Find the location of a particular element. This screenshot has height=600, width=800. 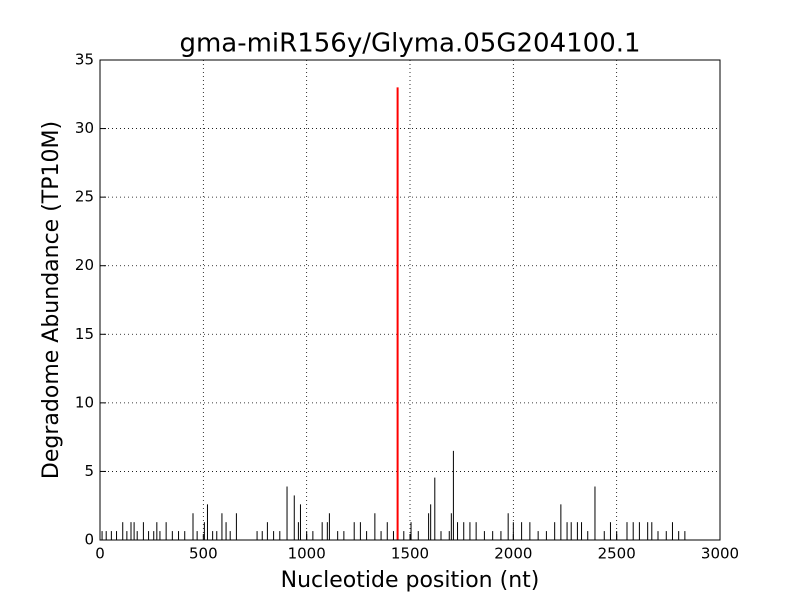

y-axis-label: Degradome Abundance (TP10M) is located at coordinates (51, 300).